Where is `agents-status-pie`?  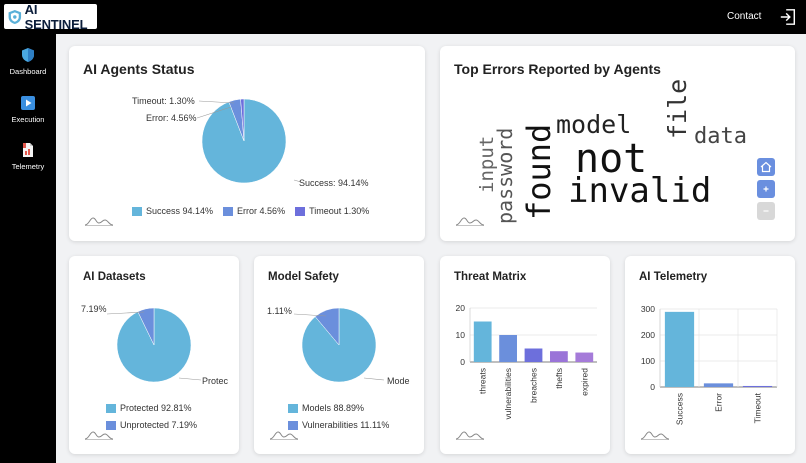
agents-status-pie is located at coordinates (244, 141).